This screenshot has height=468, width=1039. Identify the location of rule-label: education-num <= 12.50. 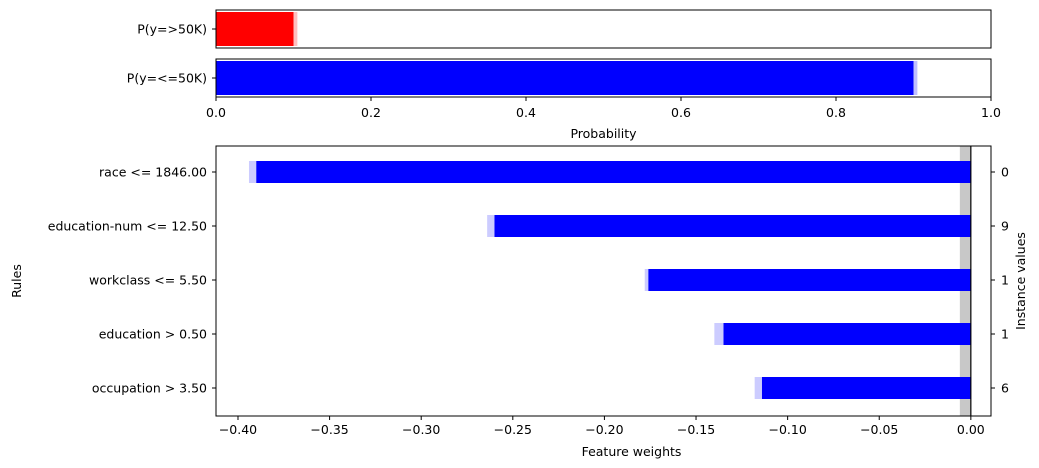
(127, 226).